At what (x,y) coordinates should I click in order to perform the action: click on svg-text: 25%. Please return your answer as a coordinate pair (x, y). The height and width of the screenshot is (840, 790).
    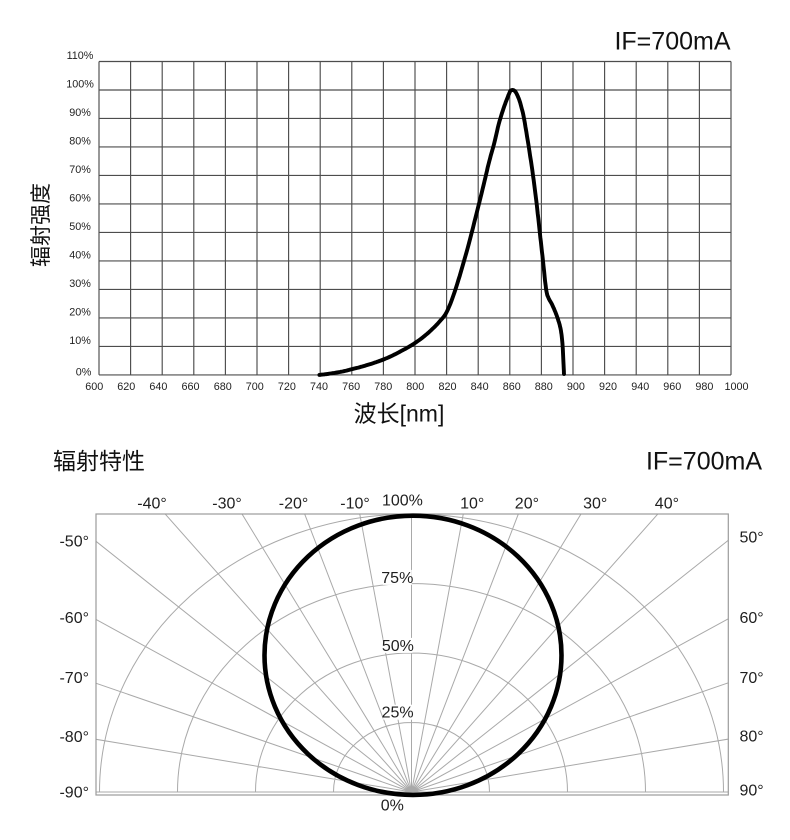
    Looking at the image, I should click on (398, 713).